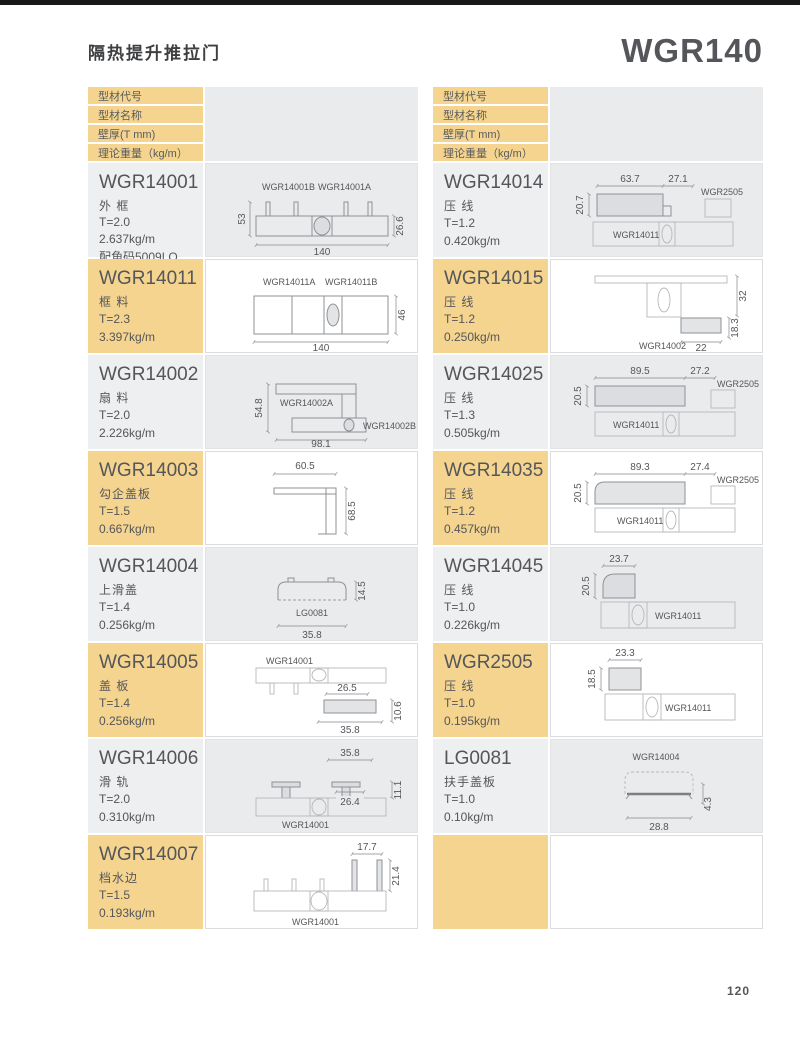  I want to click on drawing-cell: 23.7 20.5 WGR14011, so click(656, 594).